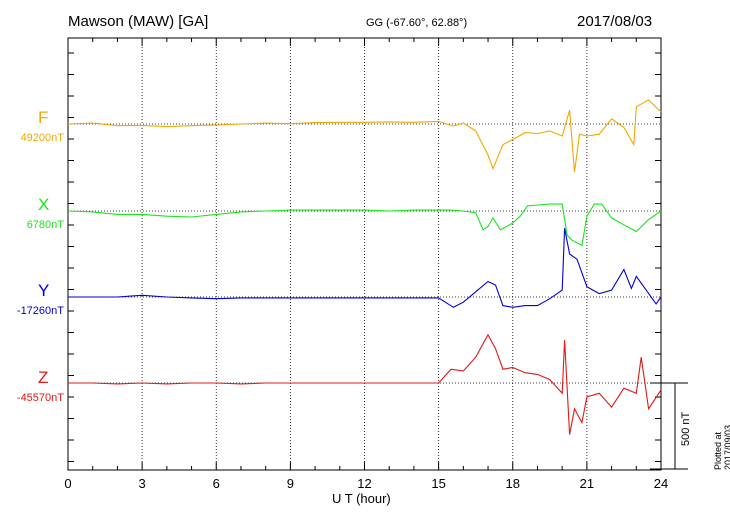  Describe the element at coordinates (40, 311) in the screenshot. I see `baseline-value-y: -17260nT` at that location.